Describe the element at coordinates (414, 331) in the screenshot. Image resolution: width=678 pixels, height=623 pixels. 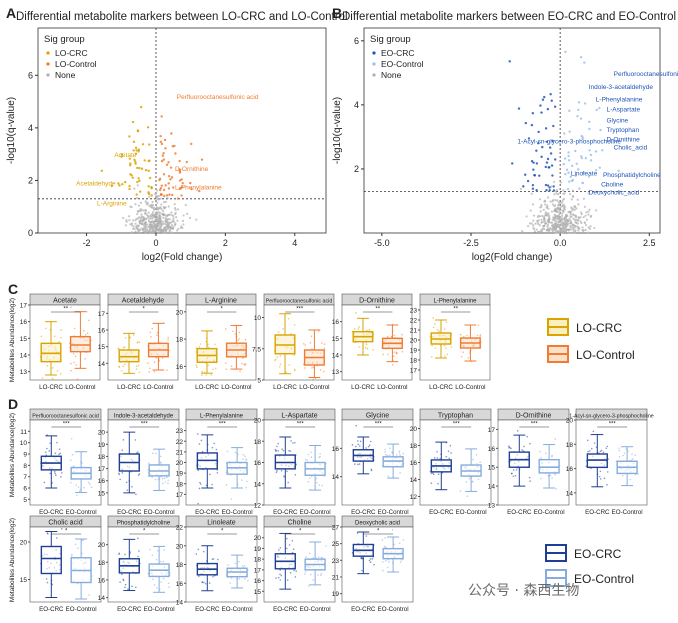
I see `y-tick-label: 21` at that location.